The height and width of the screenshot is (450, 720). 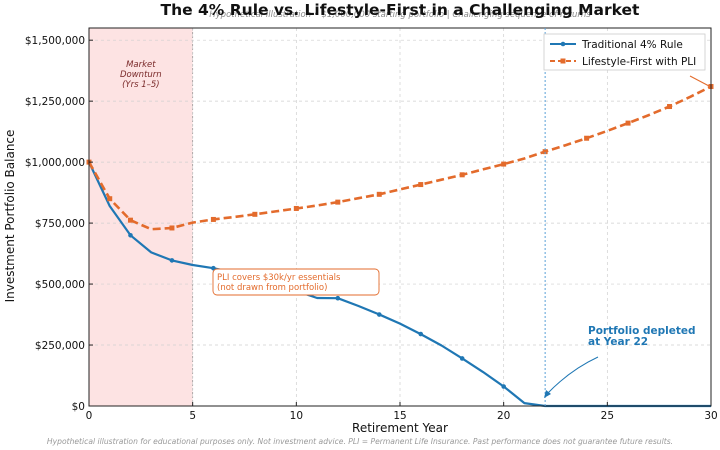 What do you see at coordinates (192, 416) in the screenshot?
I see `x-tick-label: 5` at bounding box center [192, 416].